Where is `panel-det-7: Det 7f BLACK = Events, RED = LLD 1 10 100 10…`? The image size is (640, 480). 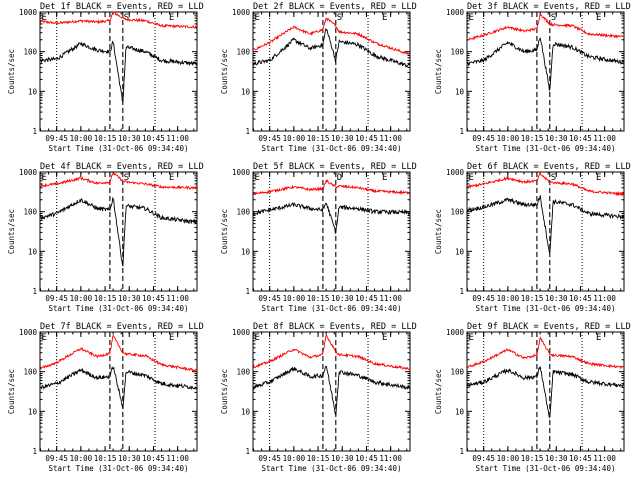 panel-det-7: Det 7f BLACK = Events, RED = LLD 1 10 100 10… is located at coordinates (105, 397).